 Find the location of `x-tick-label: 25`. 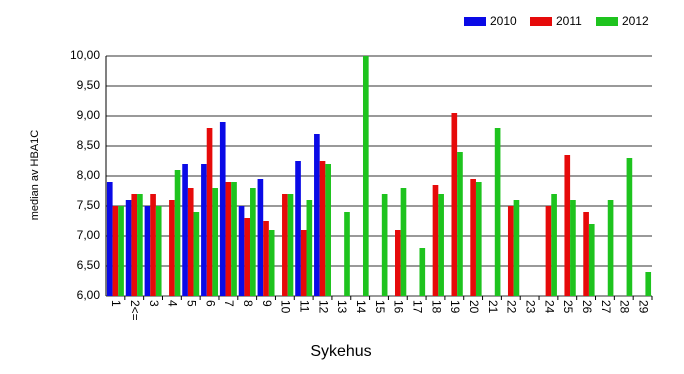

x-tick-label: 25 is located at coordinates (568, 307).